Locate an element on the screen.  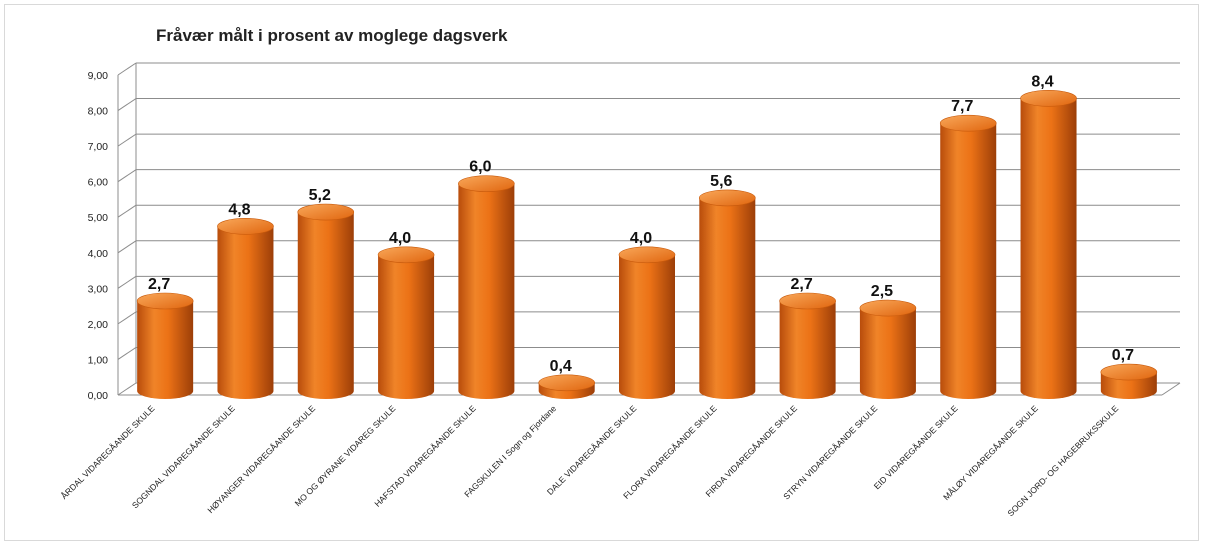
y-tick-label: 1,00 is located at coordinates (98, 360).